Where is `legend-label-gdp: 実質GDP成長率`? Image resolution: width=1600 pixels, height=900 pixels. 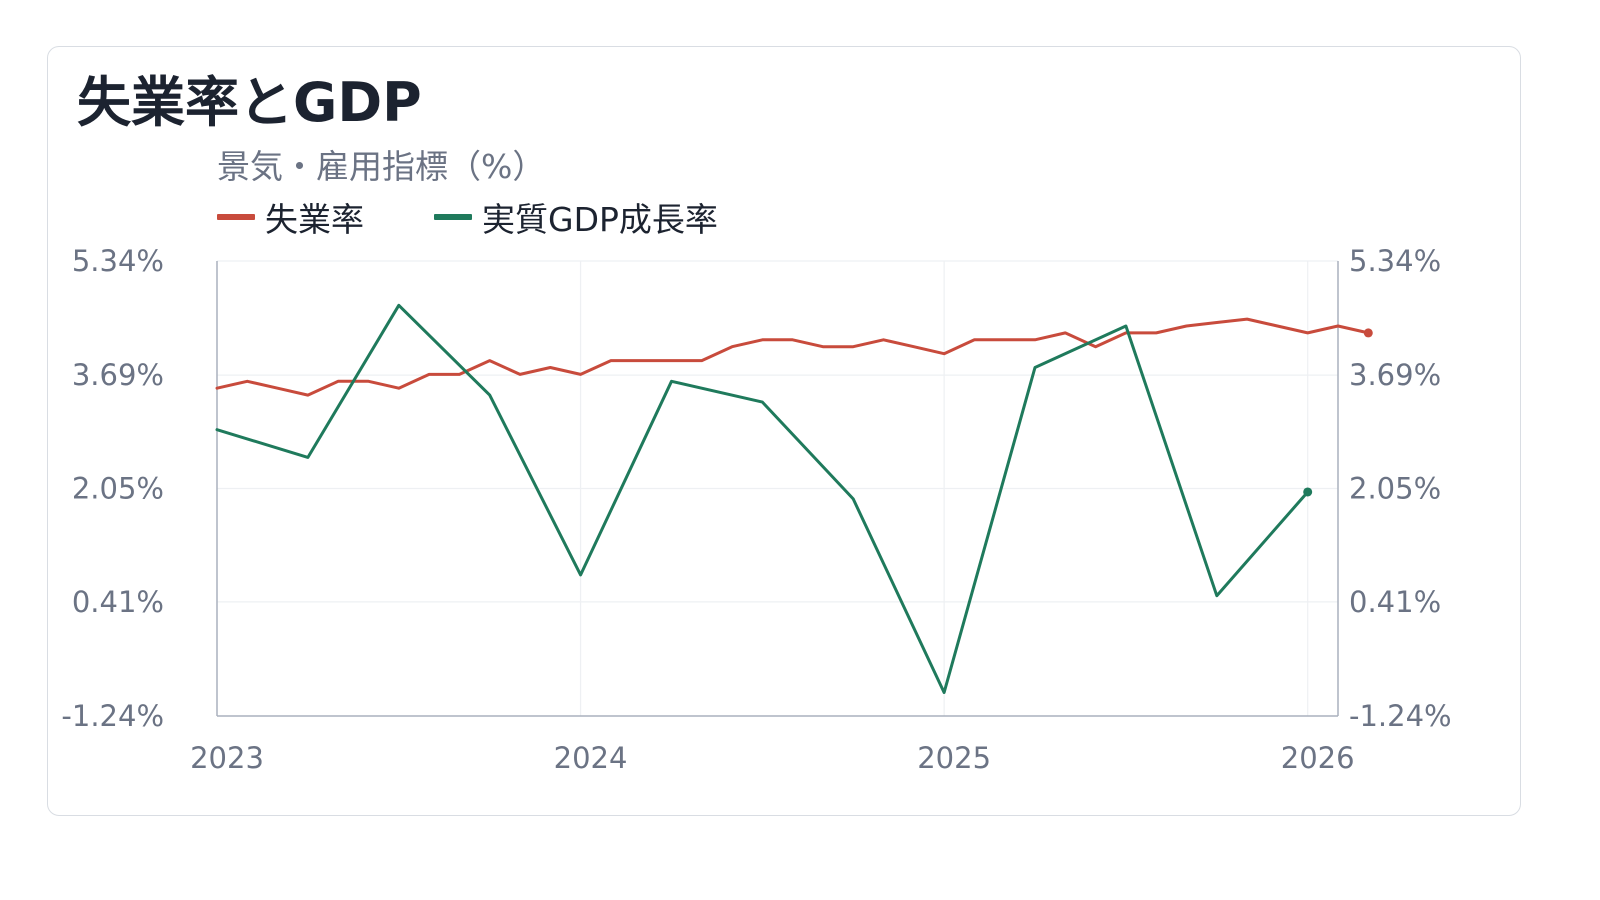 legend-label-gdp: 実質GDP成長率 is located at coordinates (600, 219).